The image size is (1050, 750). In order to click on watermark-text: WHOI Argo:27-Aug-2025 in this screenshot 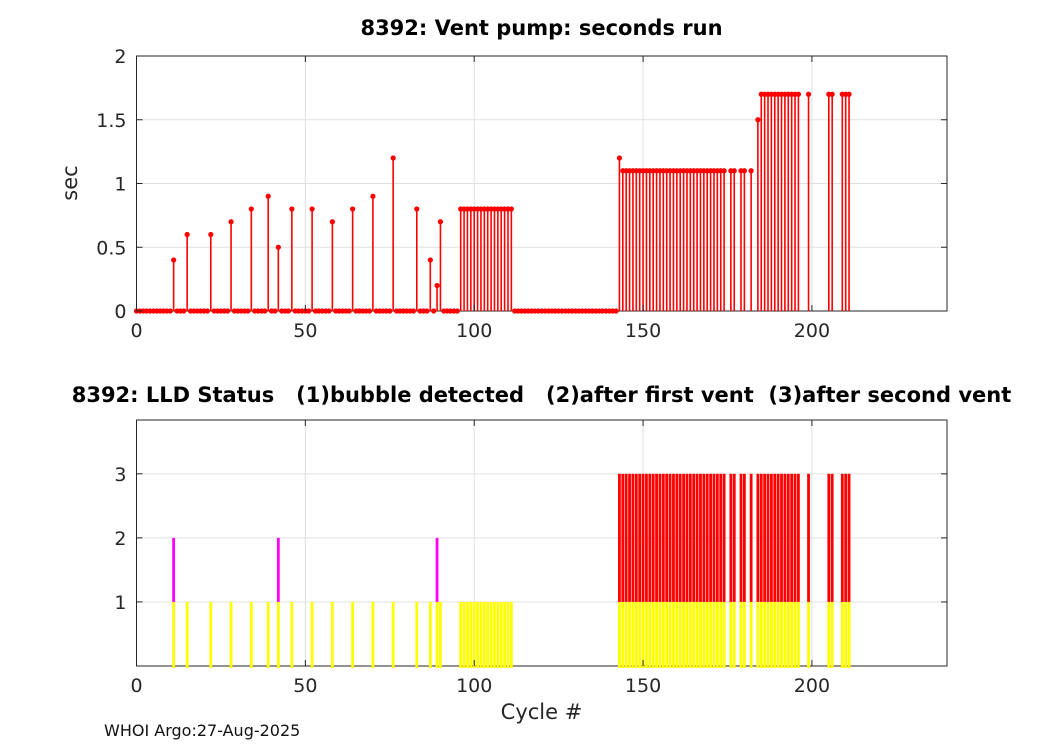, I will do `click(202, 730)`.